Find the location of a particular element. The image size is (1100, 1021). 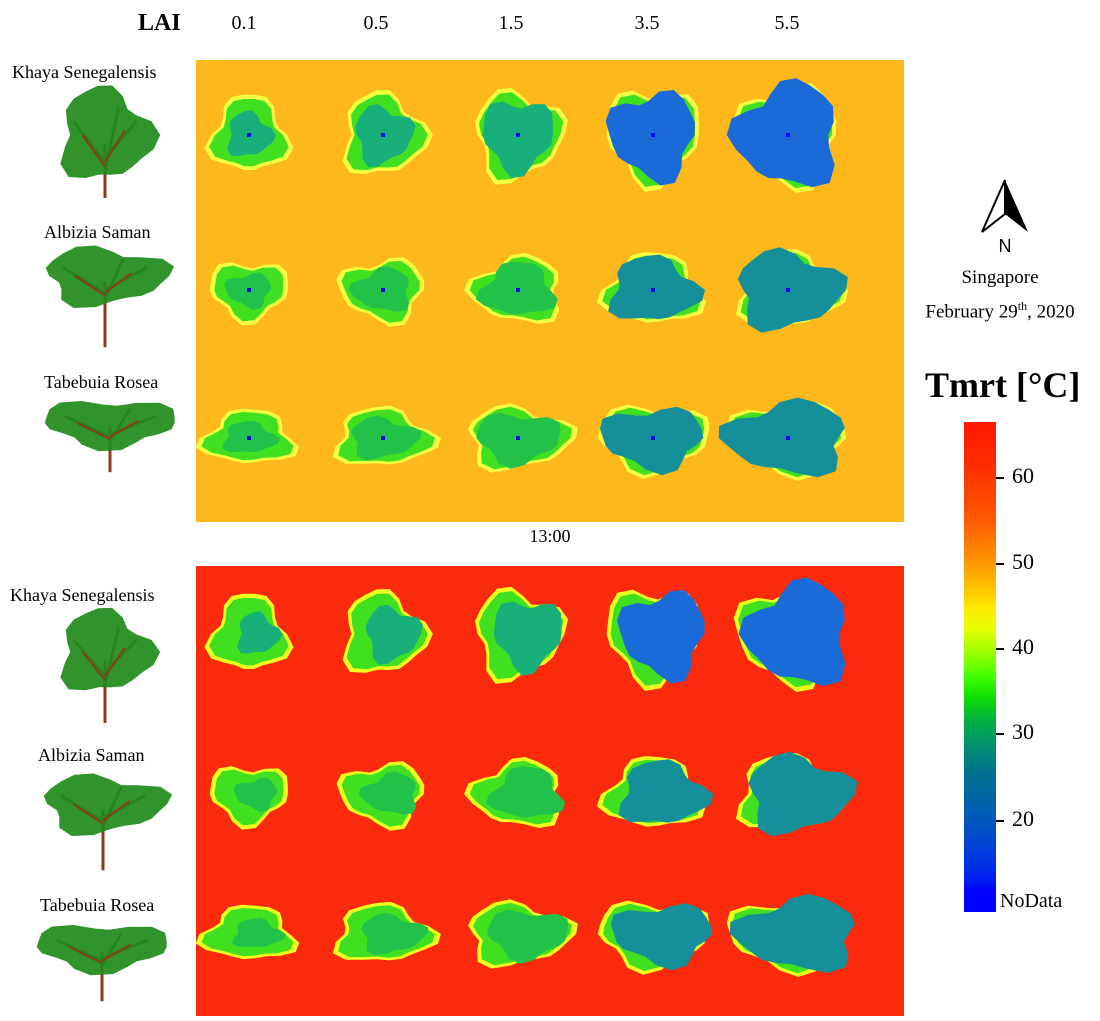

tree-illustrations is located at coordinates (105, 543).